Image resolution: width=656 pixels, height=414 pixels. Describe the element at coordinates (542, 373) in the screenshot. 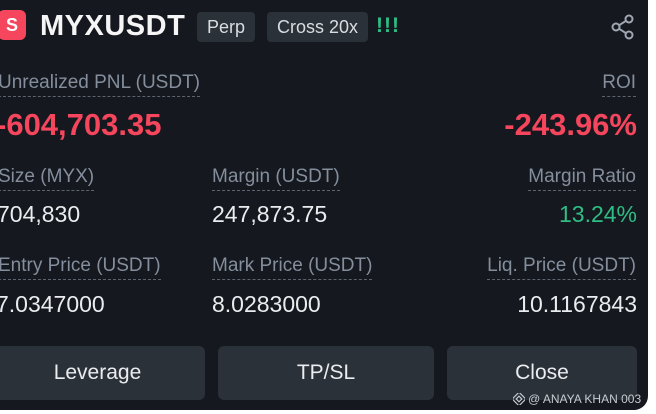

I see `close-position-button: Close` at that location.